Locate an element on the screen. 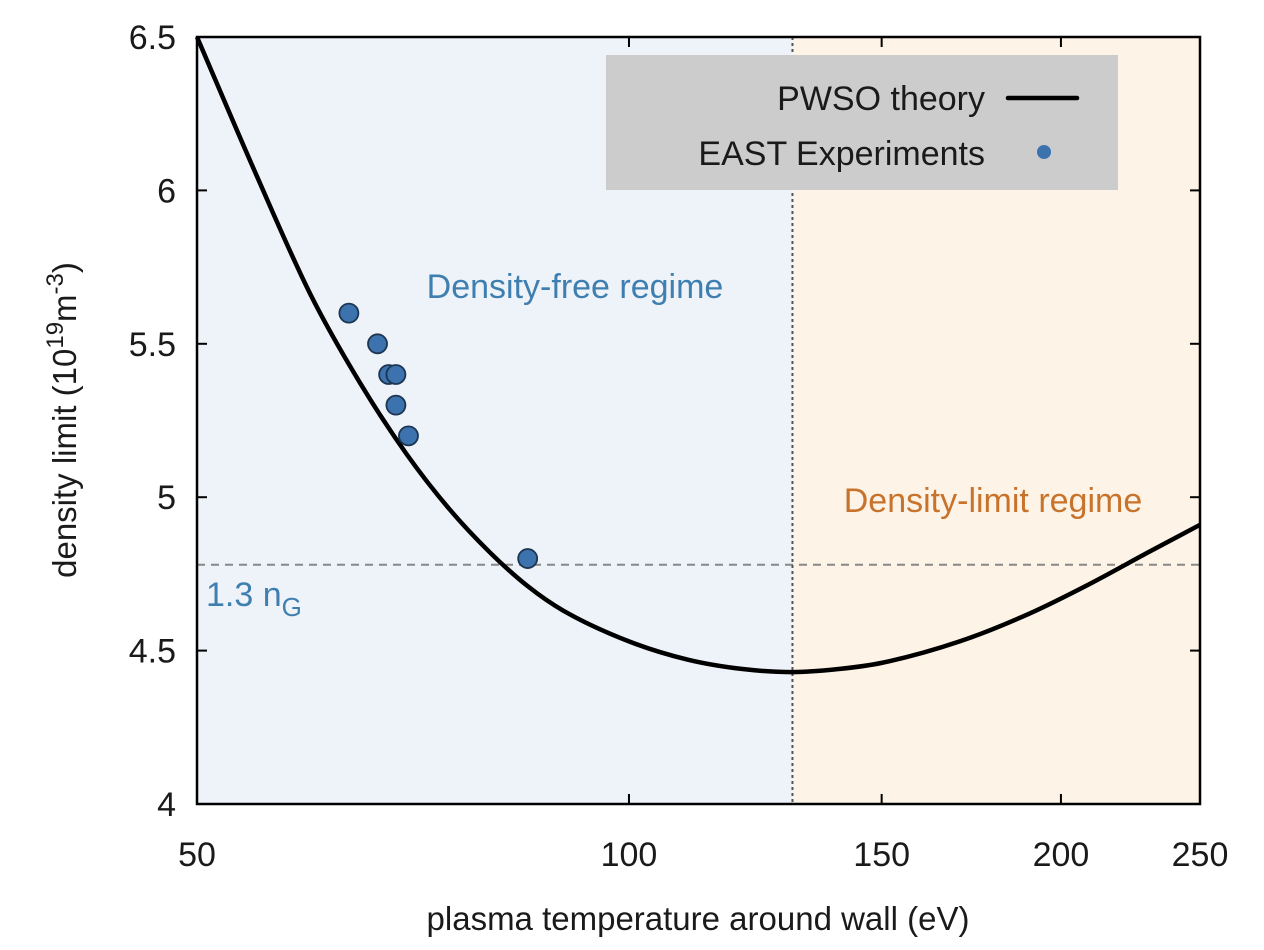 This screenshot has height=950, width=1264. x-tick-label: 200 is located at coordinates (1061, 855).